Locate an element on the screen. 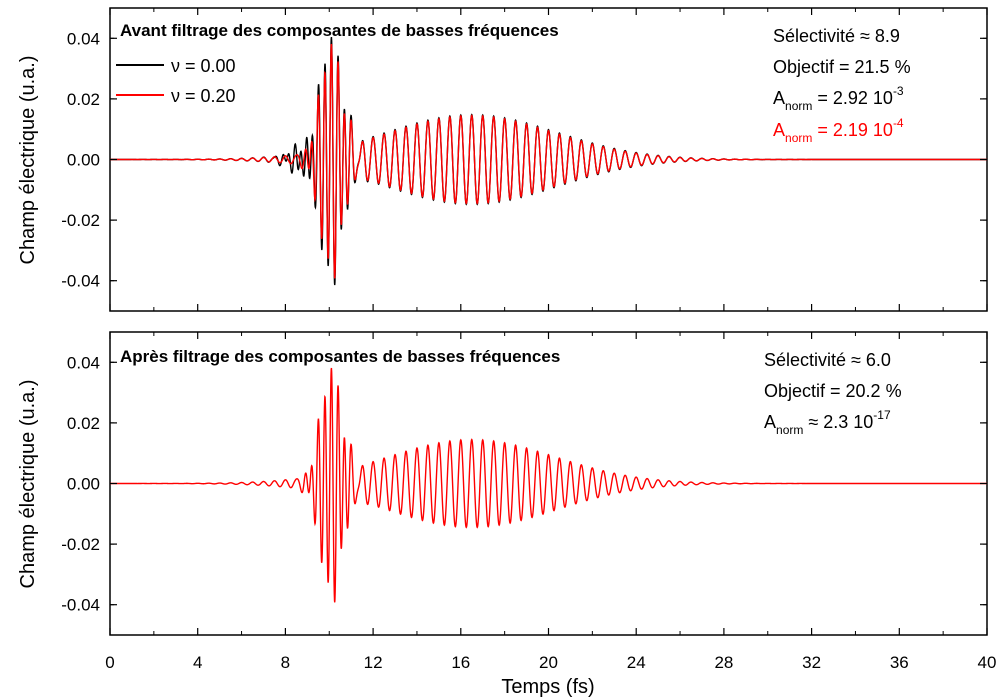 Image resolution: width=1005 pixels, height=698 pixels. anorm-bottom: Anorm ≈ 2.3 10-17 is located at coordinates (827, 422).